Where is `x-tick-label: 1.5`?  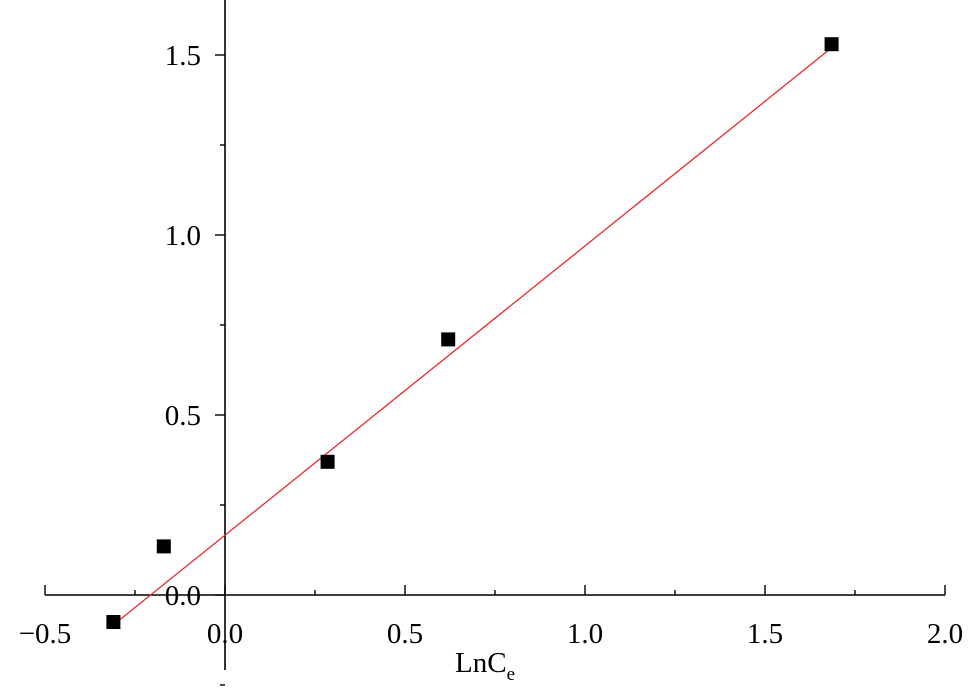
x-tick-label: 1.5 is located at coordinates (765, 634).